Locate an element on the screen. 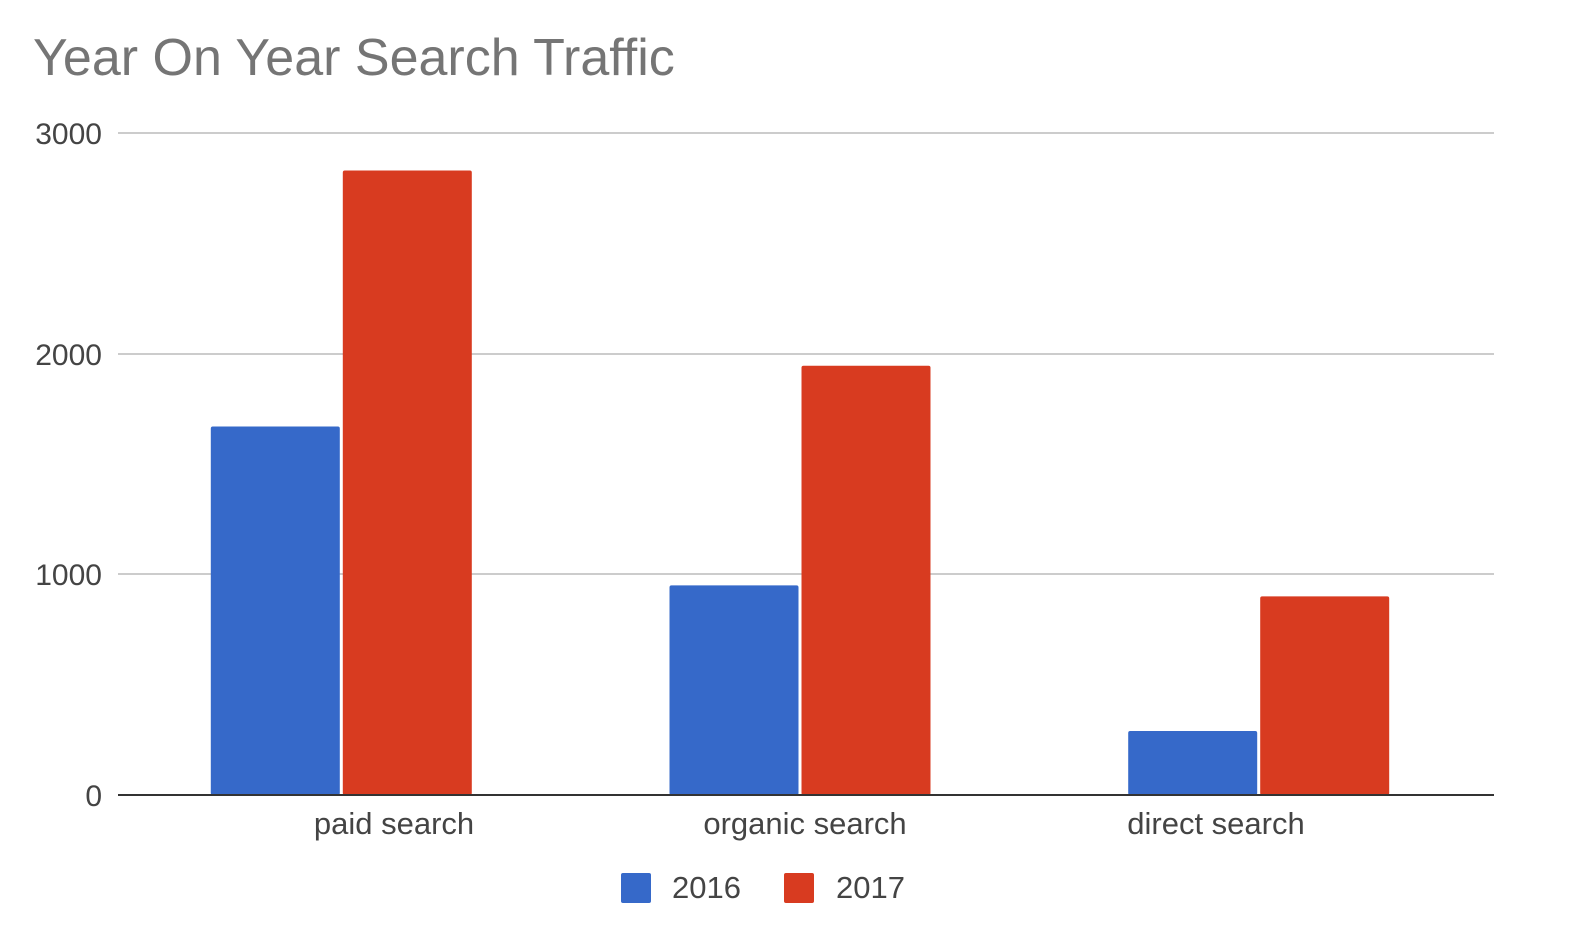  y-axis-tick-labels: 3000 2000 1000 0 is located at coordinates (68, 465).